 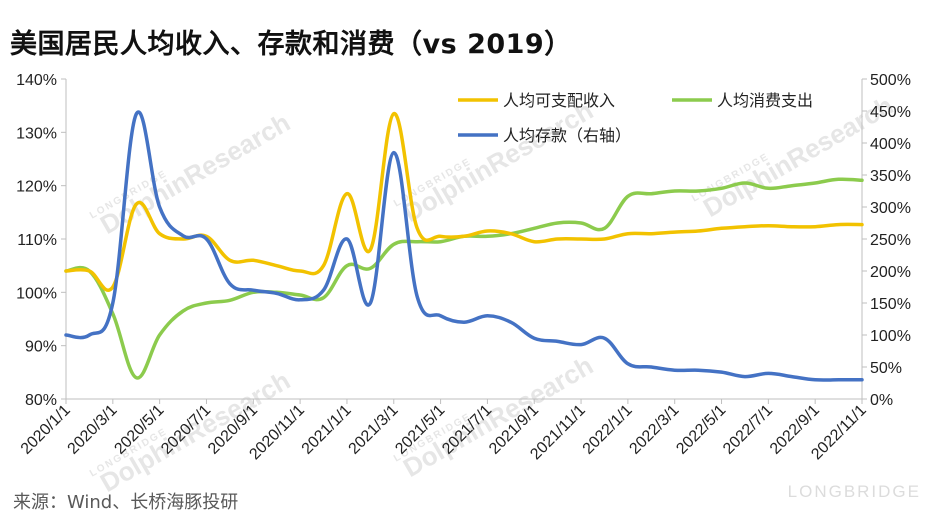 What do you see at coordinates (765, 100) in the screenshot?
I see `legend-label: 人均消费支出` at bounding box center [765, 100].